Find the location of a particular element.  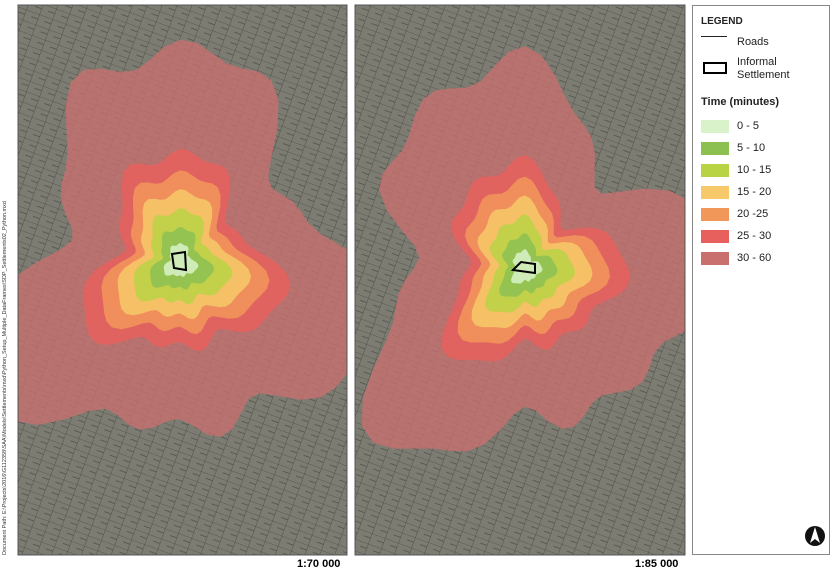

legend-title: LEGEND is located at coordinates (722, 21).